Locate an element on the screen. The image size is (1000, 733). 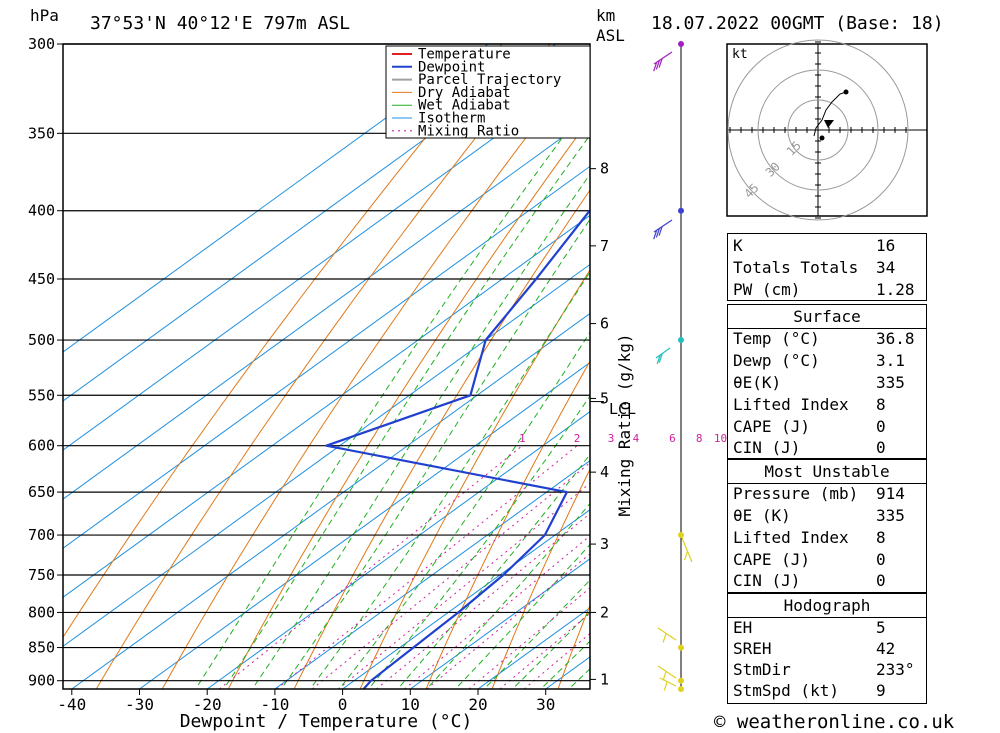
datetime-label: 18.07.2022 00GMT (Base: 18) is located at coordinates (797, 23).